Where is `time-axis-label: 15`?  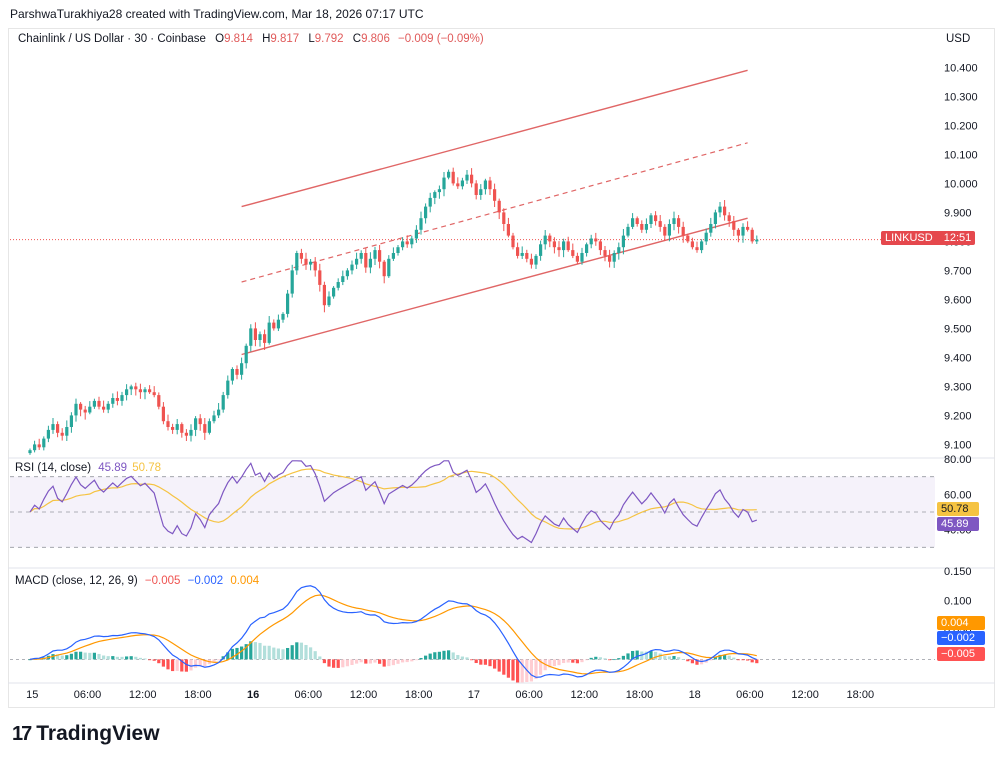 time-axis-label: 15 is located at coordinates (32, 695).